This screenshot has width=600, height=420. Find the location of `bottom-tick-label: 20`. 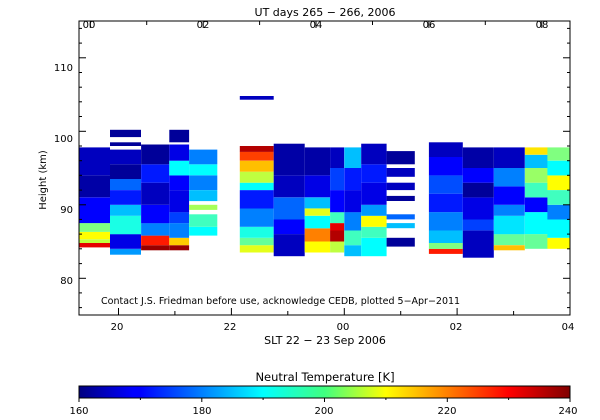

bottom-tick-label: 20 is located at coordinates (117, 327).